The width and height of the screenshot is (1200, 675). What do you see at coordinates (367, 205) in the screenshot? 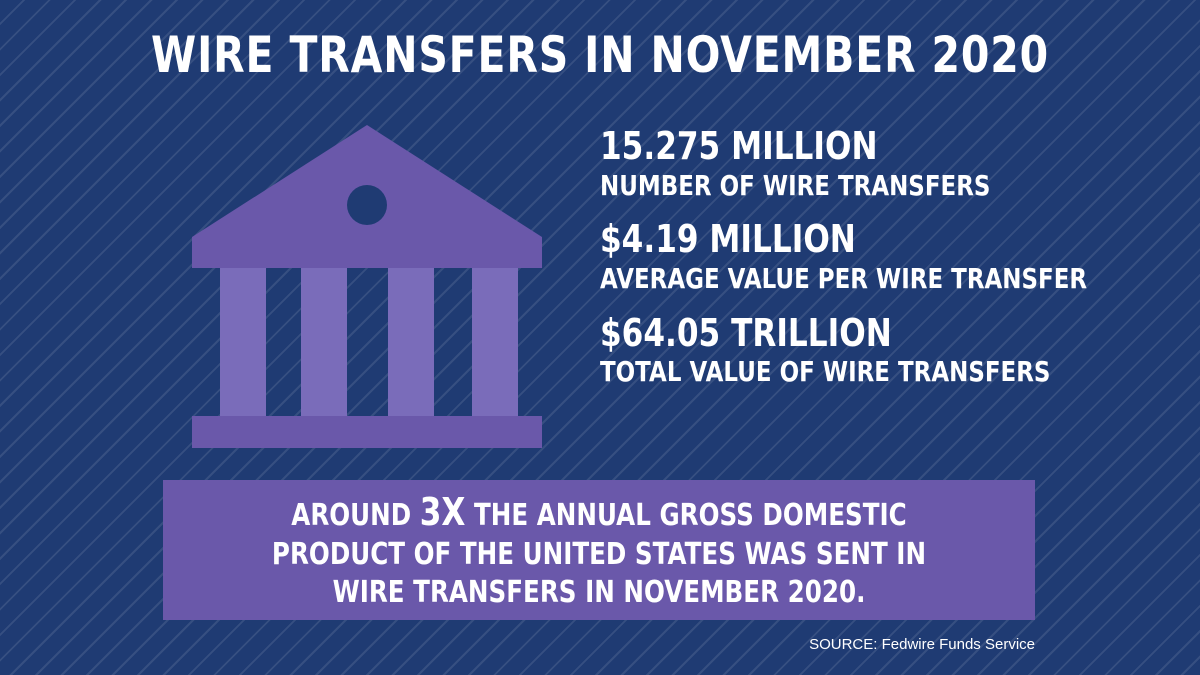
I see `bank-oculus` at bounding box center [367, 205].